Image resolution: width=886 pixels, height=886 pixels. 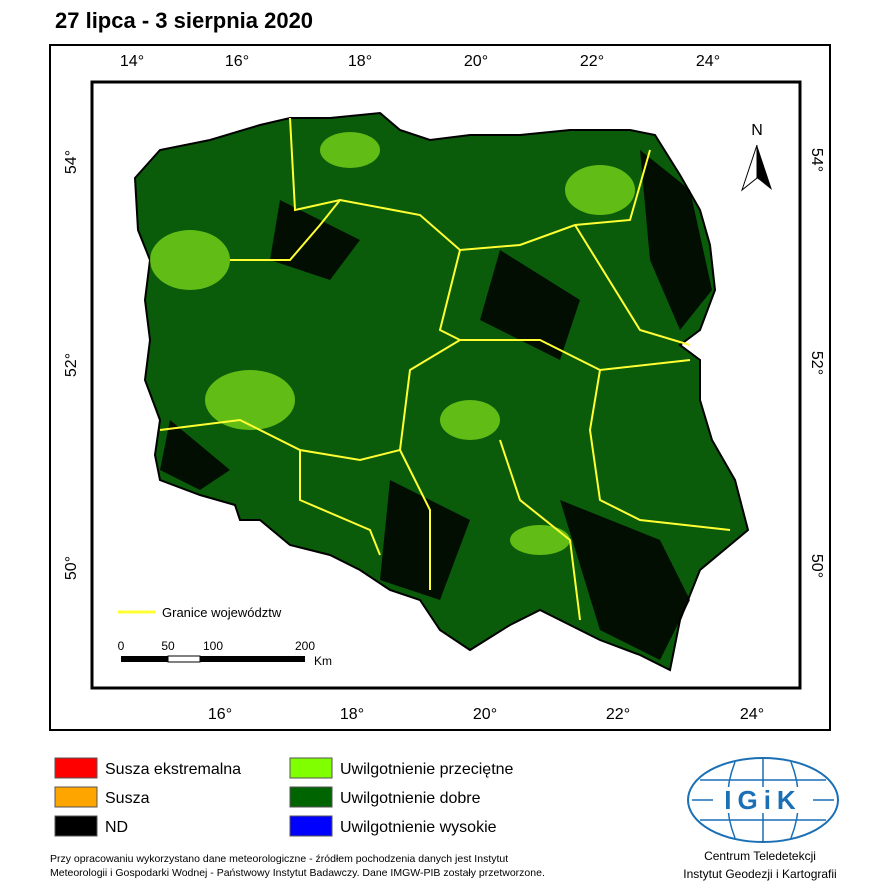 What do you see at coordinates (323, 661) in the screenshot?
I see `scale-unit: Km` at bounding box center [323, 661].